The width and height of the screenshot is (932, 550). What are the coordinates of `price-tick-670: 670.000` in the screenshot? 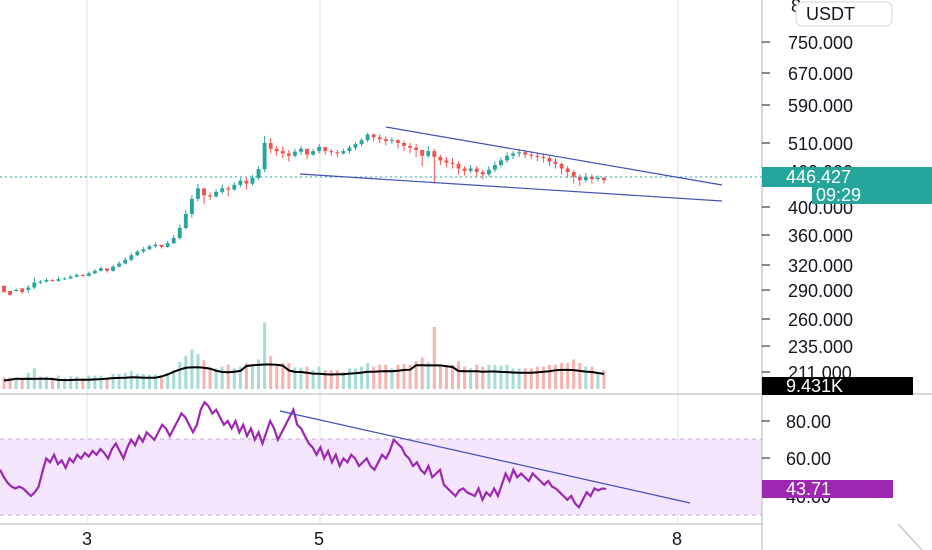 It's located at (820, 74).